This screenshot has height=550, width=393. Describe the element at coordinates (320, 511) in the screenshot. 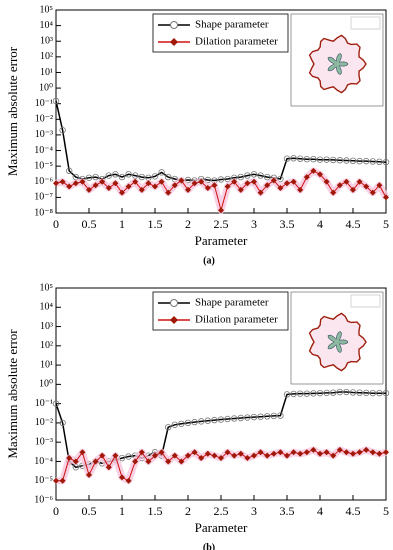

I see `x-tick-label: 4` at that location.